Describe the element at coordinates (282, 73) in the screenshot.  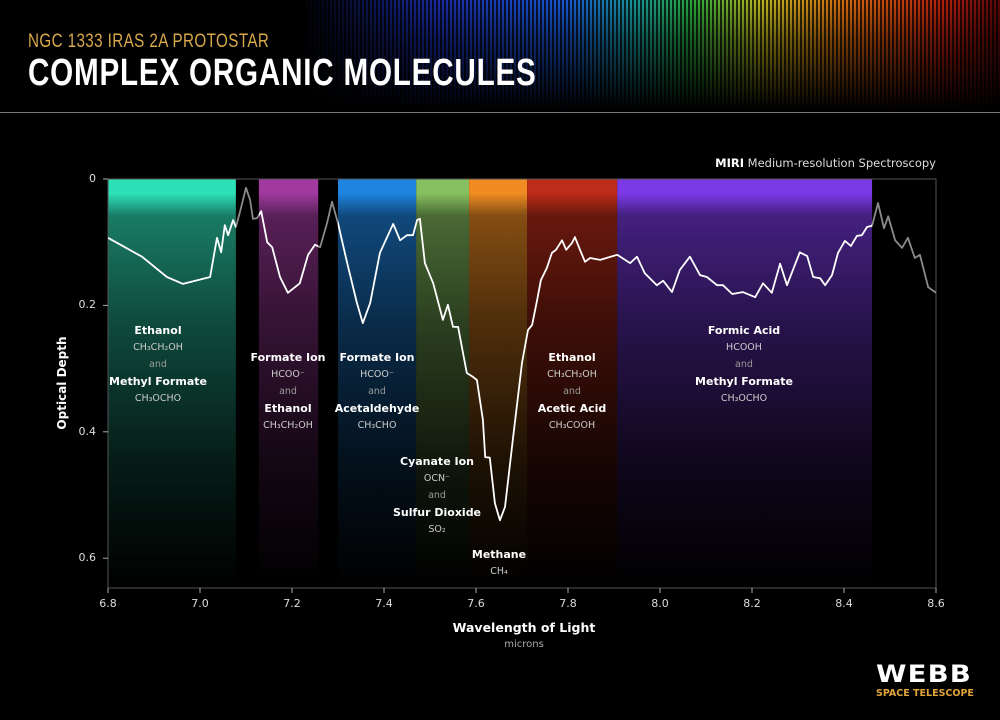
I see `page-title: COMPLEX ORGANIC MOLECULES` at that location.